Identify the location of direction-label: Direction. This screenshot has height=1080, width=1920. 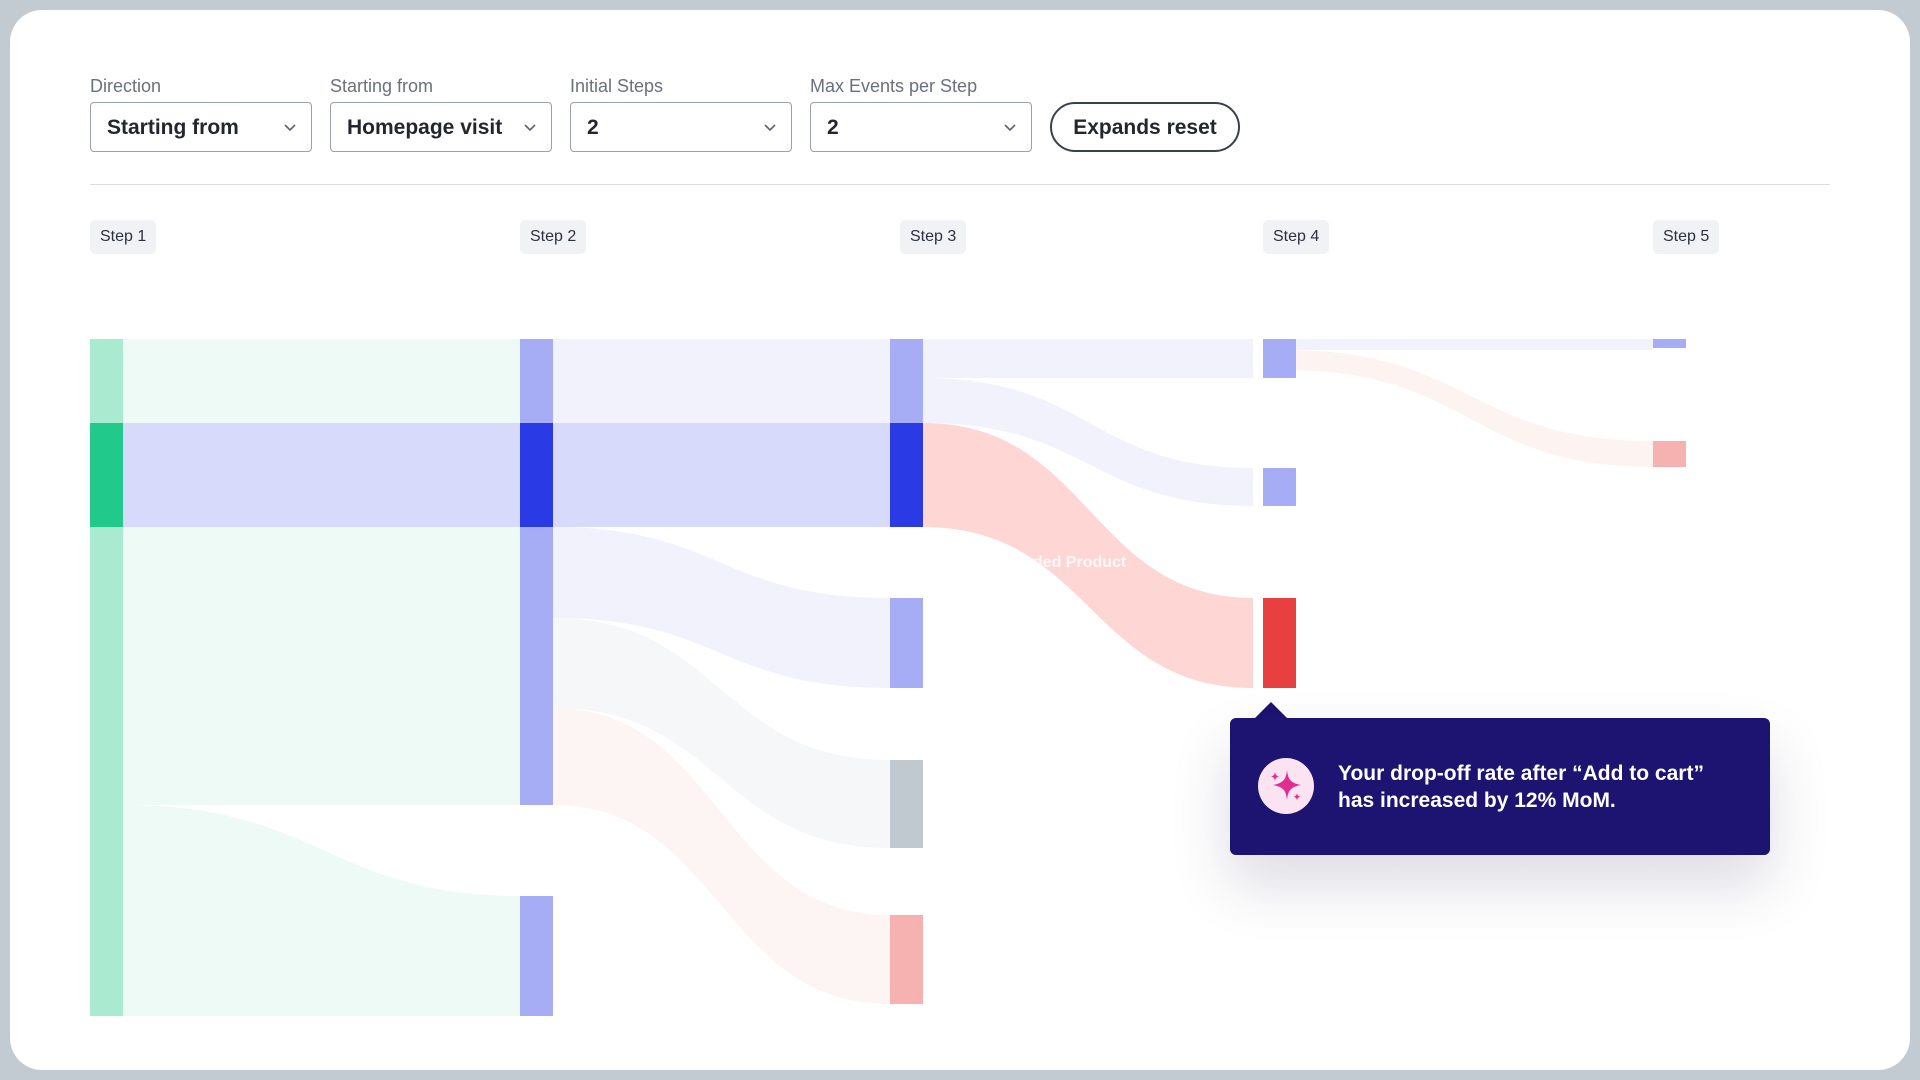
(126, 86).